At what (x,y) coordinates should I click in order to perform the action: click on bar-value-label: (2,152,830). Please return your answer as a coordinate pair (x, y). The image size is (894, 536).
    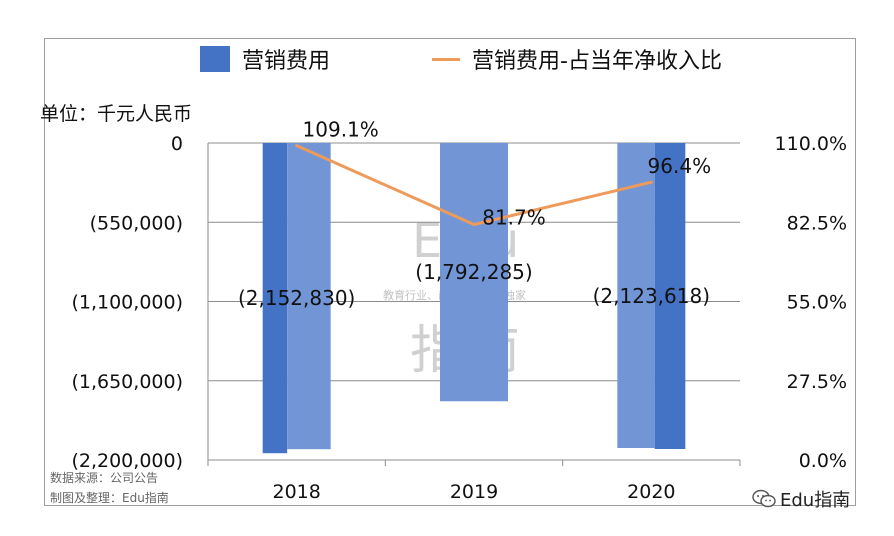
    Looking at the image, I should click on (296, 298).